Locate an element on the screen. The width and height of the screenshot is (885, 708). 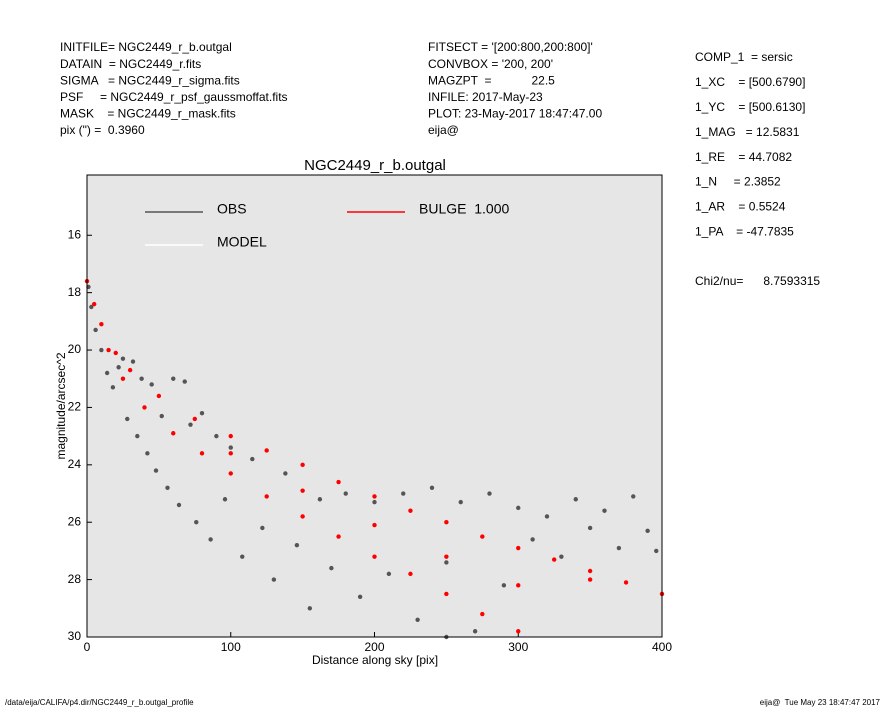
x-tick-label: 300 is located at coordinates (518, 647).